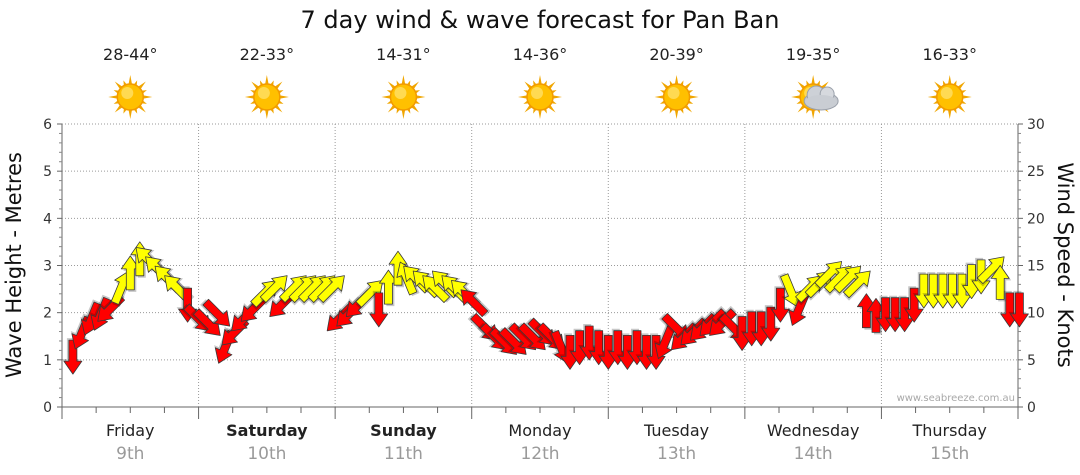 This screenshot has width=1080, height=475. Describe the element at coordinates (47, 219) in the screenshot. I see `left-tick-label: 4` at that location.